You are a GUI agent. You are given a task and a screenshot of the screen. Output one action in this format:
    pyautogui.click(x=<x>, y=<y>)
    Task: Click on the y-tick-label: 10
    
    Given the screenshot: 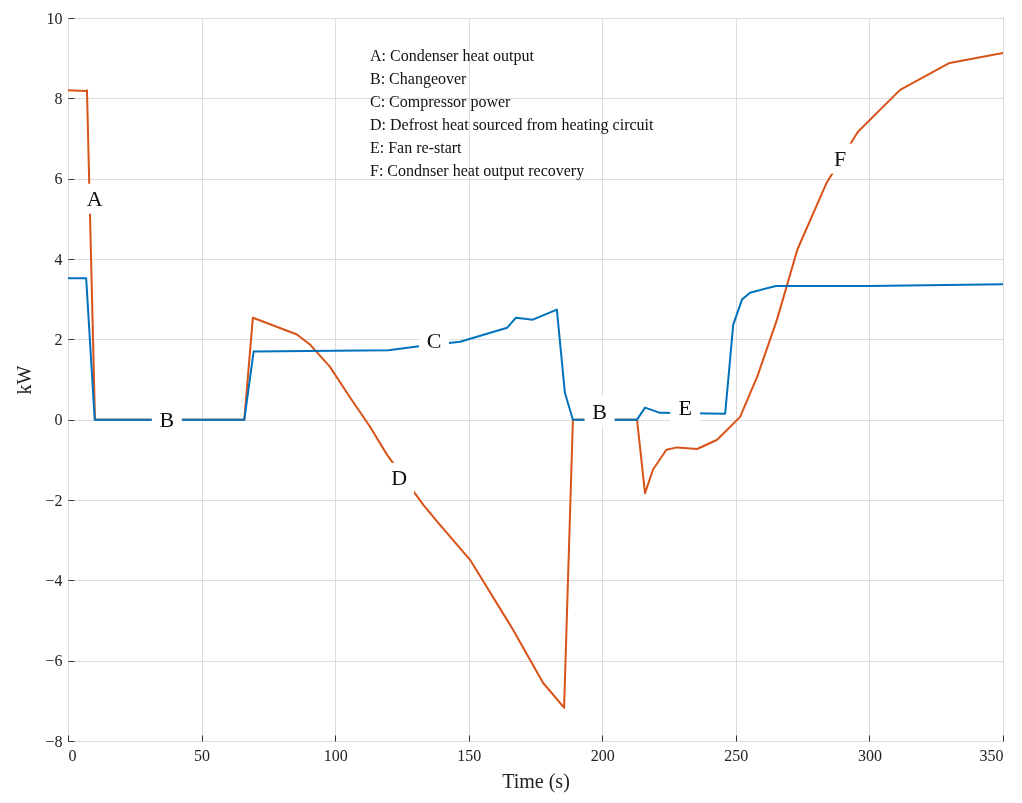 What is the action you would take?
    pyautogui.click(x=54, y=18)
    